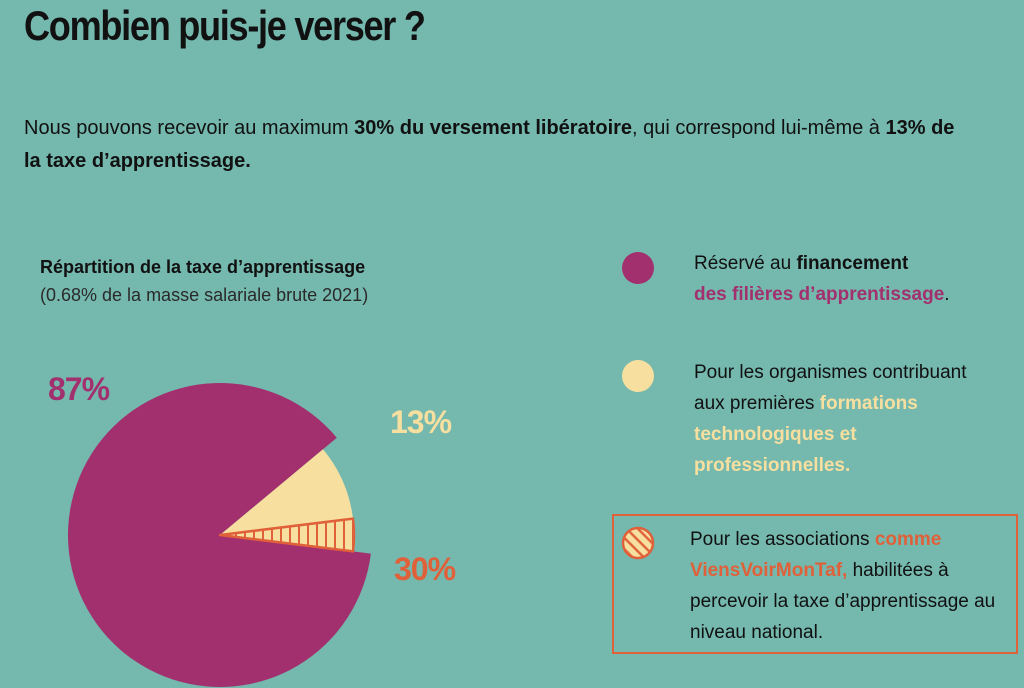 This screenshot has height=688, width=1024. I want to click on intro-highlight-versement: 30% du versement libératoire, so click(493, 128).